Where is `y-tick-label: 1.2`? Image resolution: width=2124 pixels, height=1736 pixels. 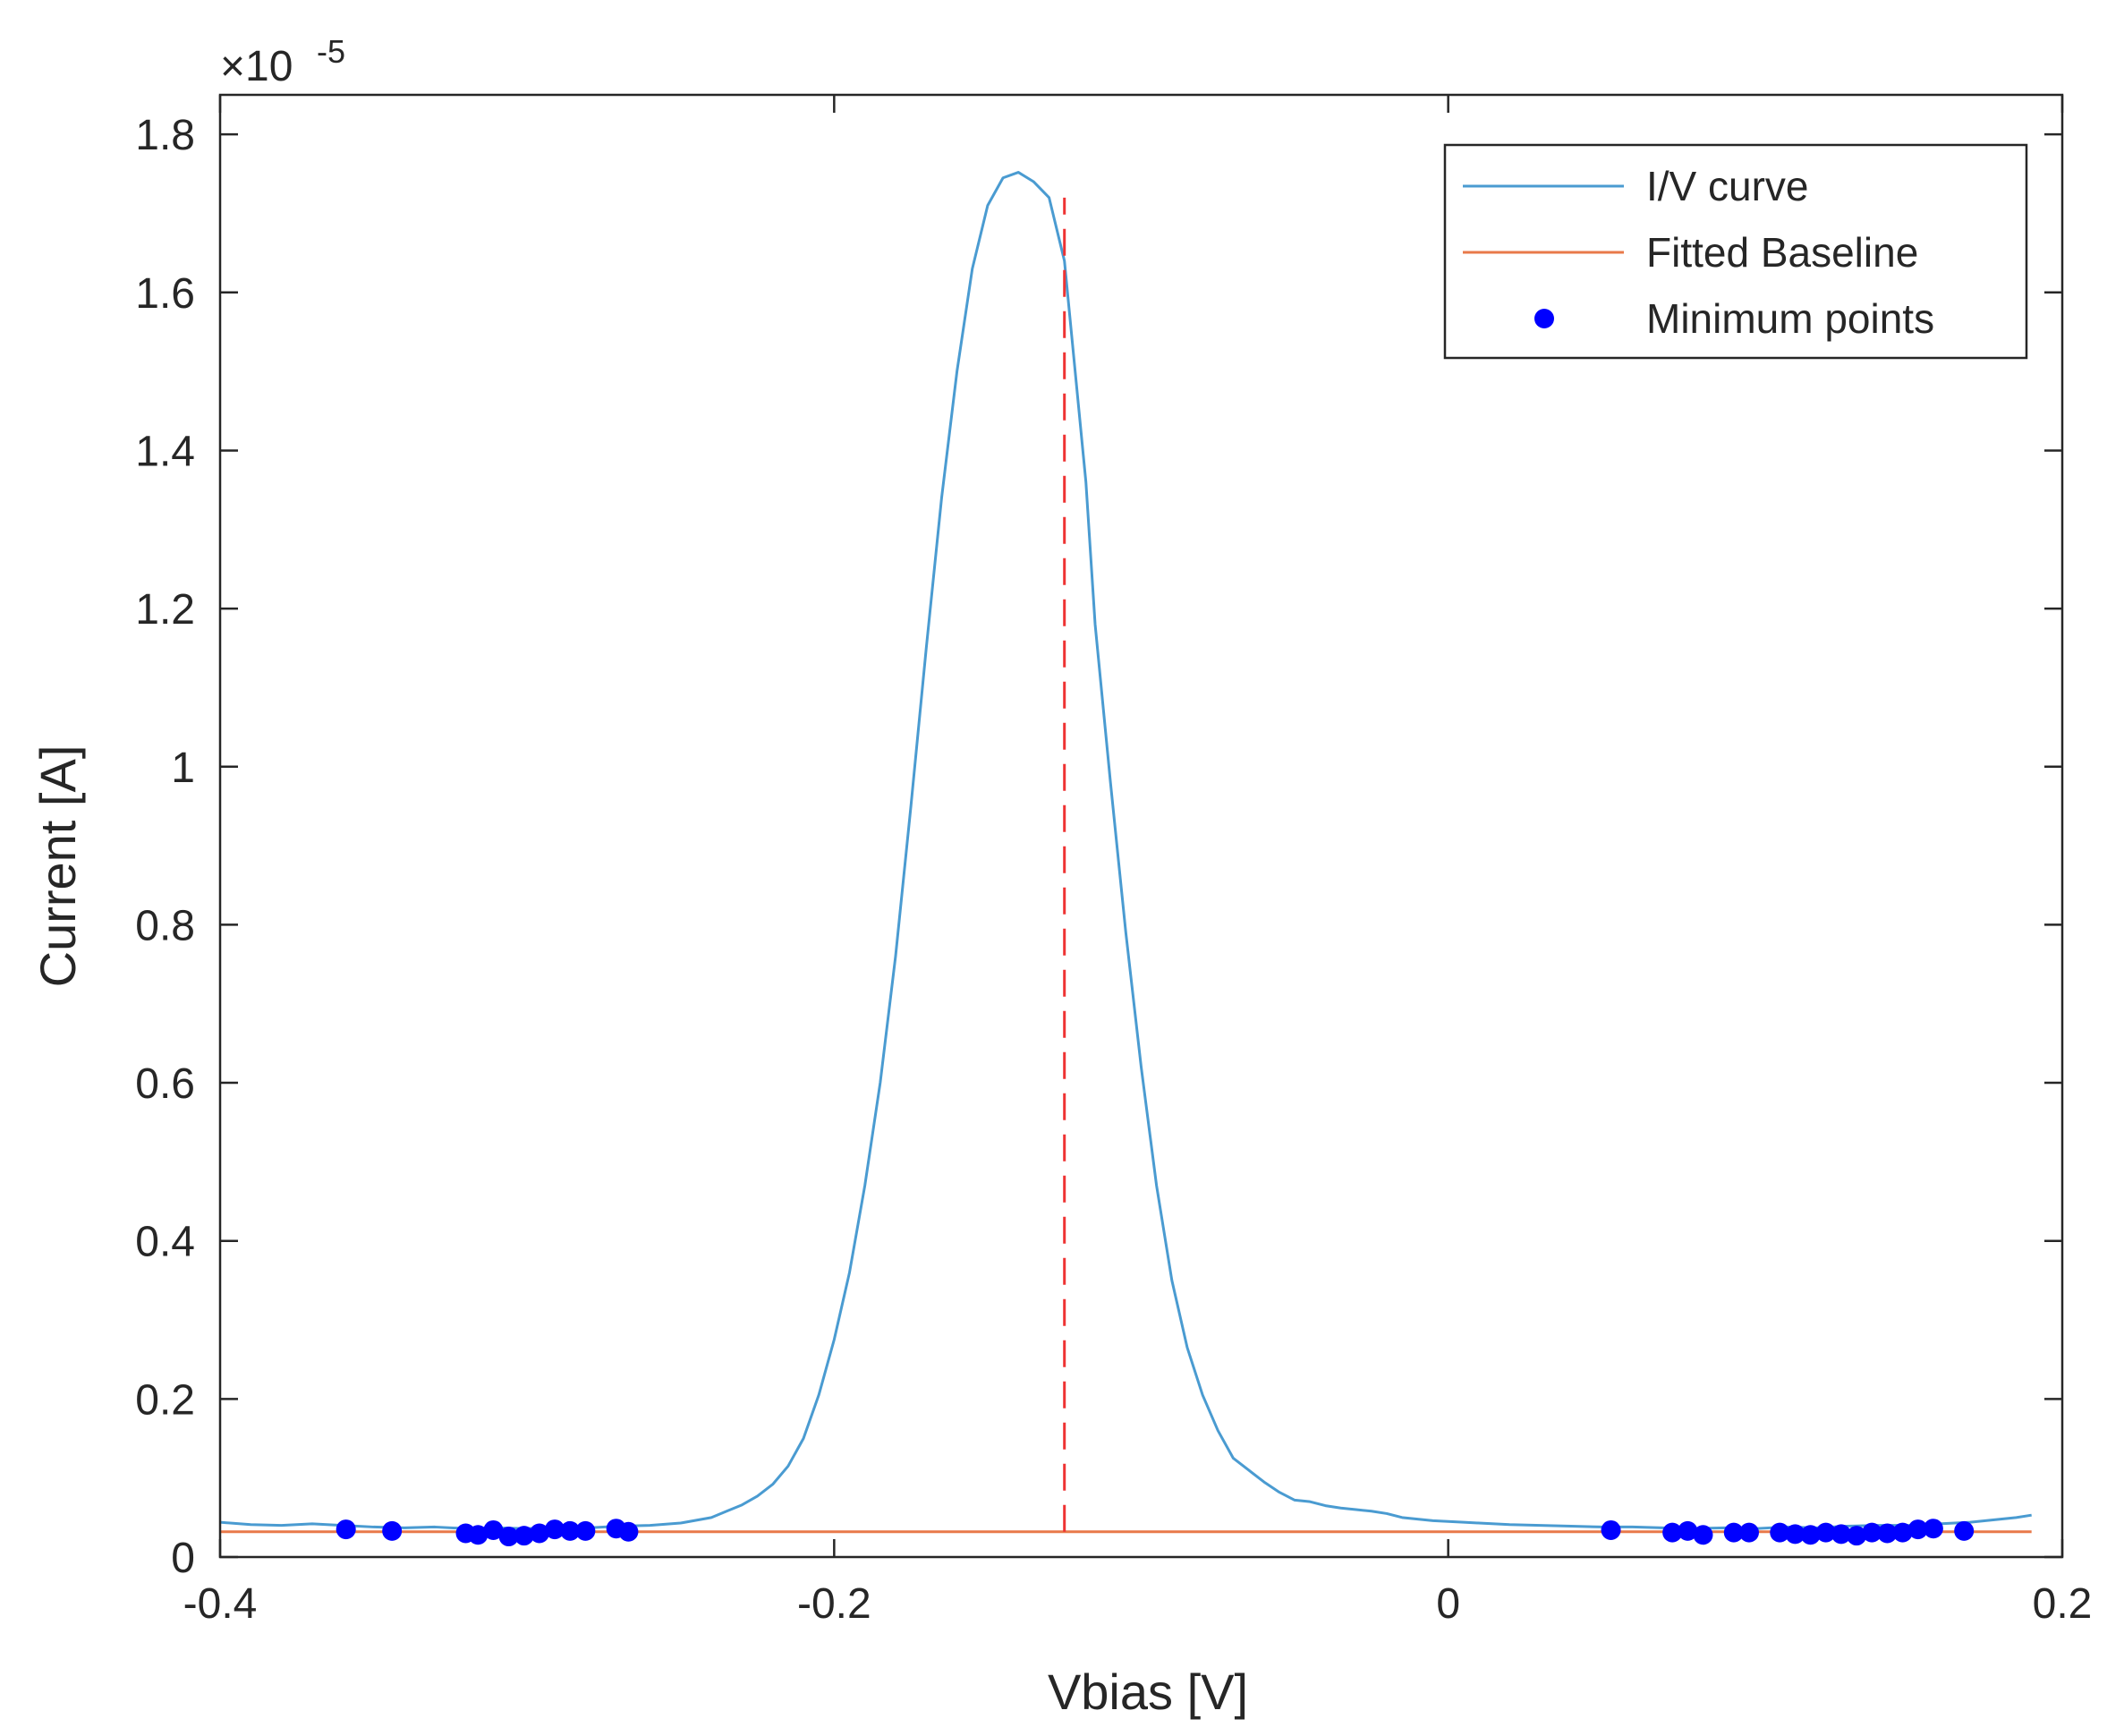 y-tick-label: 1.2 is located at coordinates (165, 610).